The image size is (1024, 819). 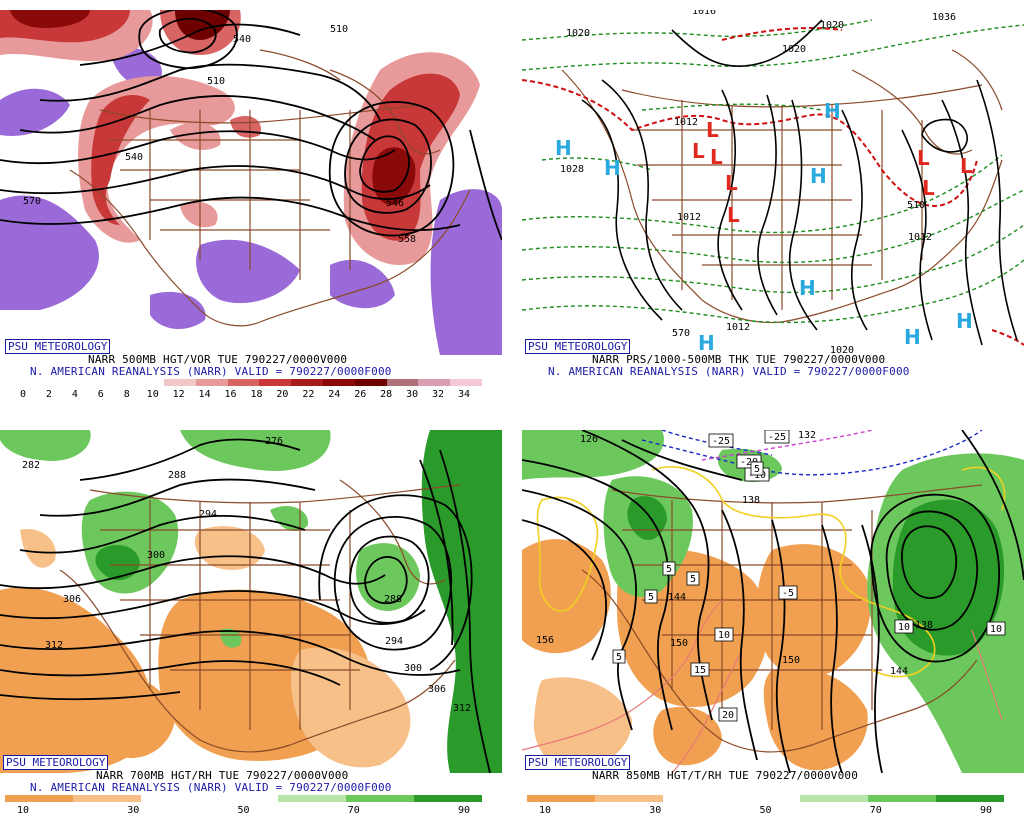 What do you see at coordinates (787, 445) in the screenshot?
I see `very-cold-isotherms` at bounding box center [787, 445].